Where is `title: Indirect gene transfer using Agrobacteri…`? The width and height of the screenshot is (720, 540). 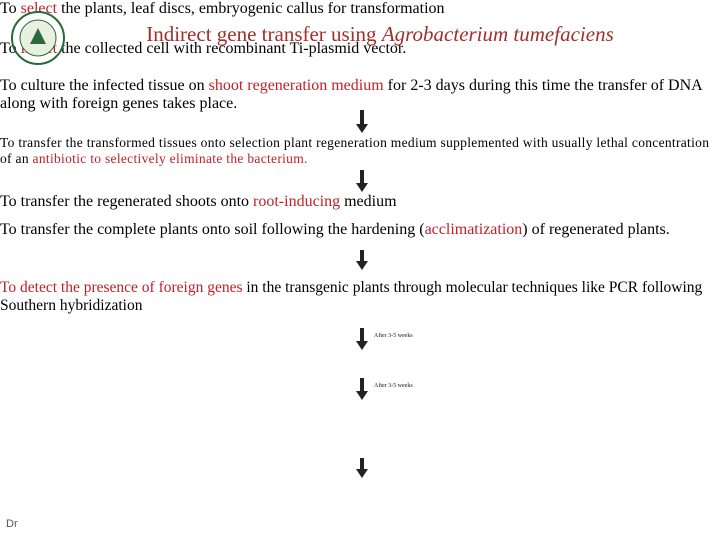
title: Indirect gene transfer using Agrobacteri… is located at coordinates (360, 34).